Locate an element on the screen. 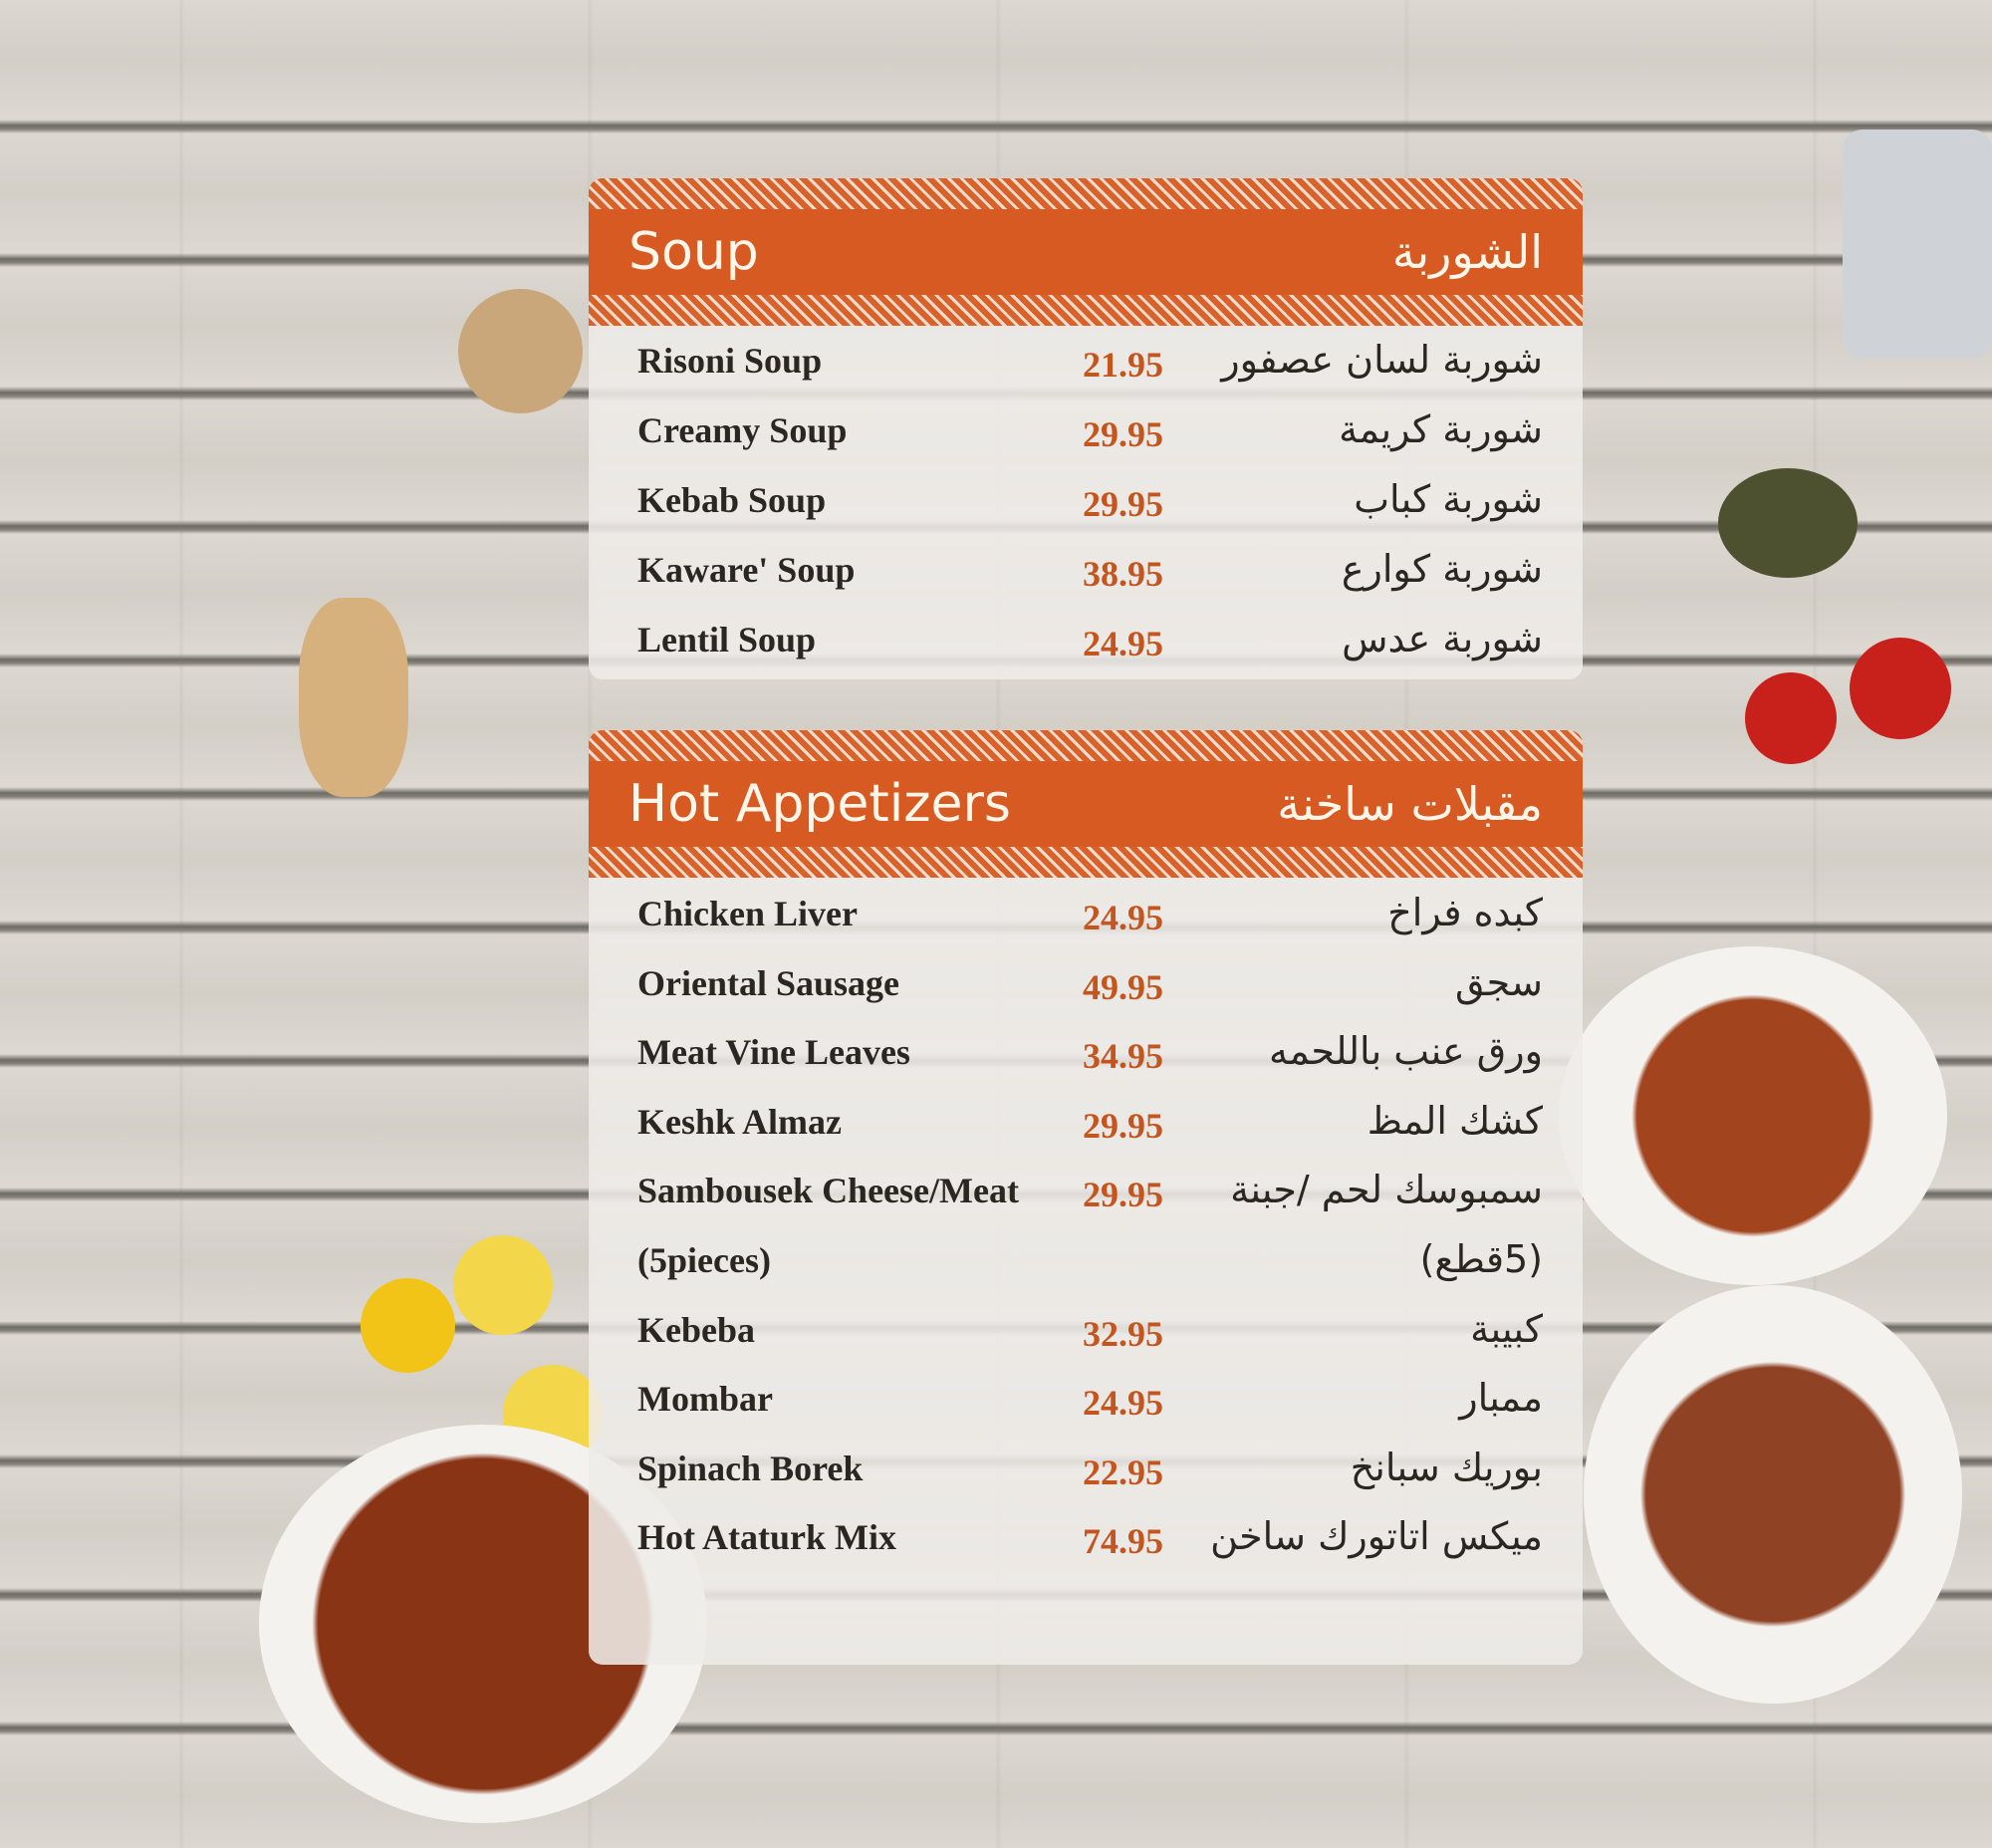  item-name-en: Creamy Soup is located at coordinates (742, 430).